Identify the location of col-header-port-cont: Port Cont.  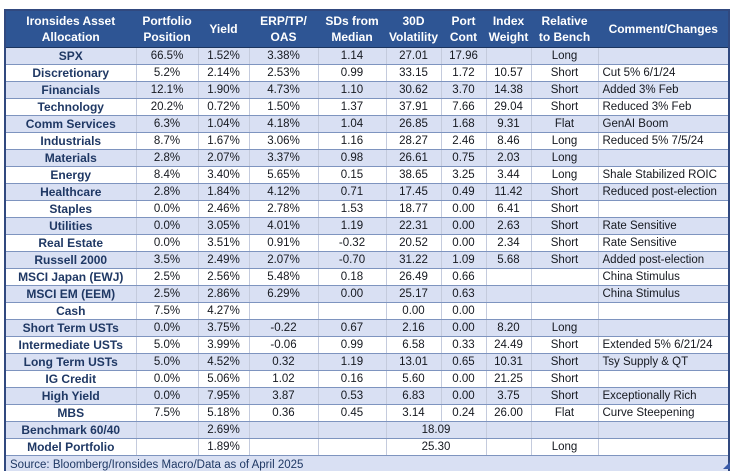
(464, 29).